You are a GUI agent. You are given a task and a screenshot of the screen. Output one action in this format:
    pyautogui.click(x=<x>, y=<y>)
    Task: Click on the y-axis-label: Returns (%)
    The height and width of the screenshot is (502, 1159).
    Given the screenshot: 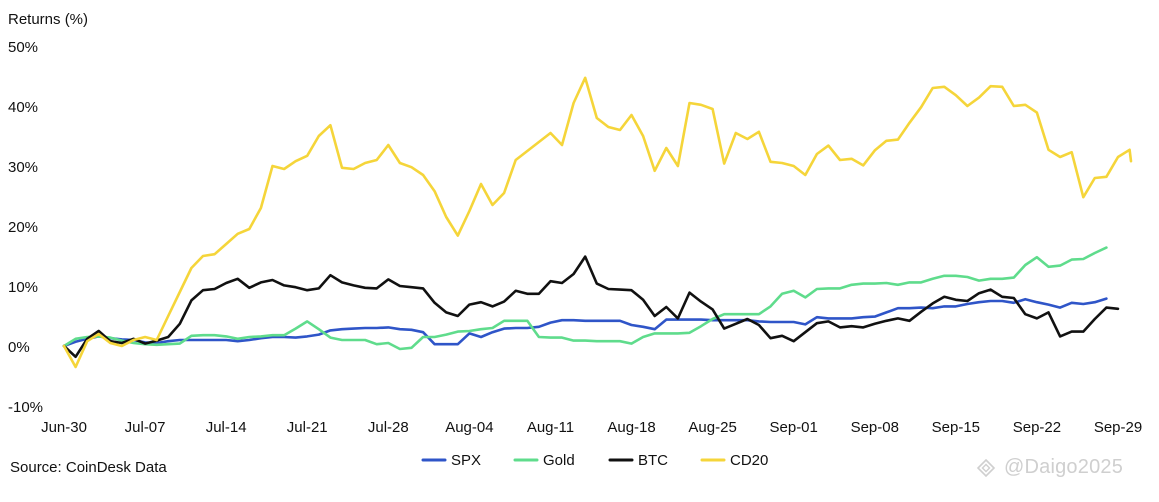 What is the action you would take?
    pyautogui.click(x=48, y=19)
    